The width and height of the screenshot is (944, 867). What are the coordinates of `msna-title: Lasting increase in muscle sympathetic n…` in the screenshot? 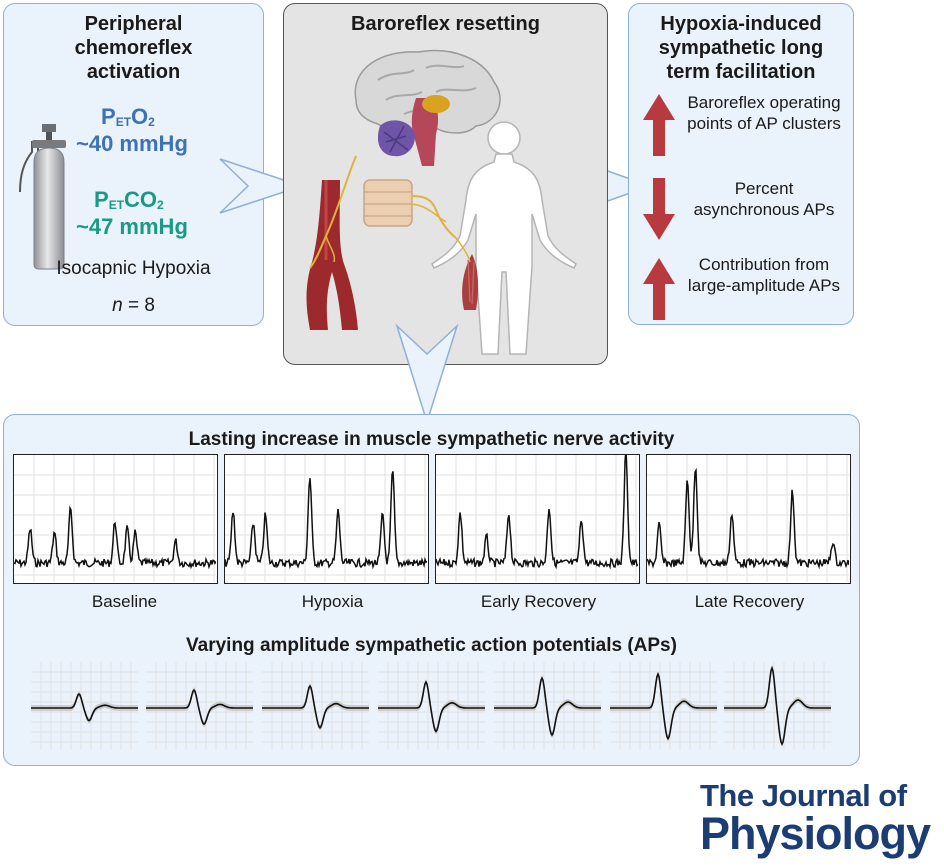 It's located at (431, 439).